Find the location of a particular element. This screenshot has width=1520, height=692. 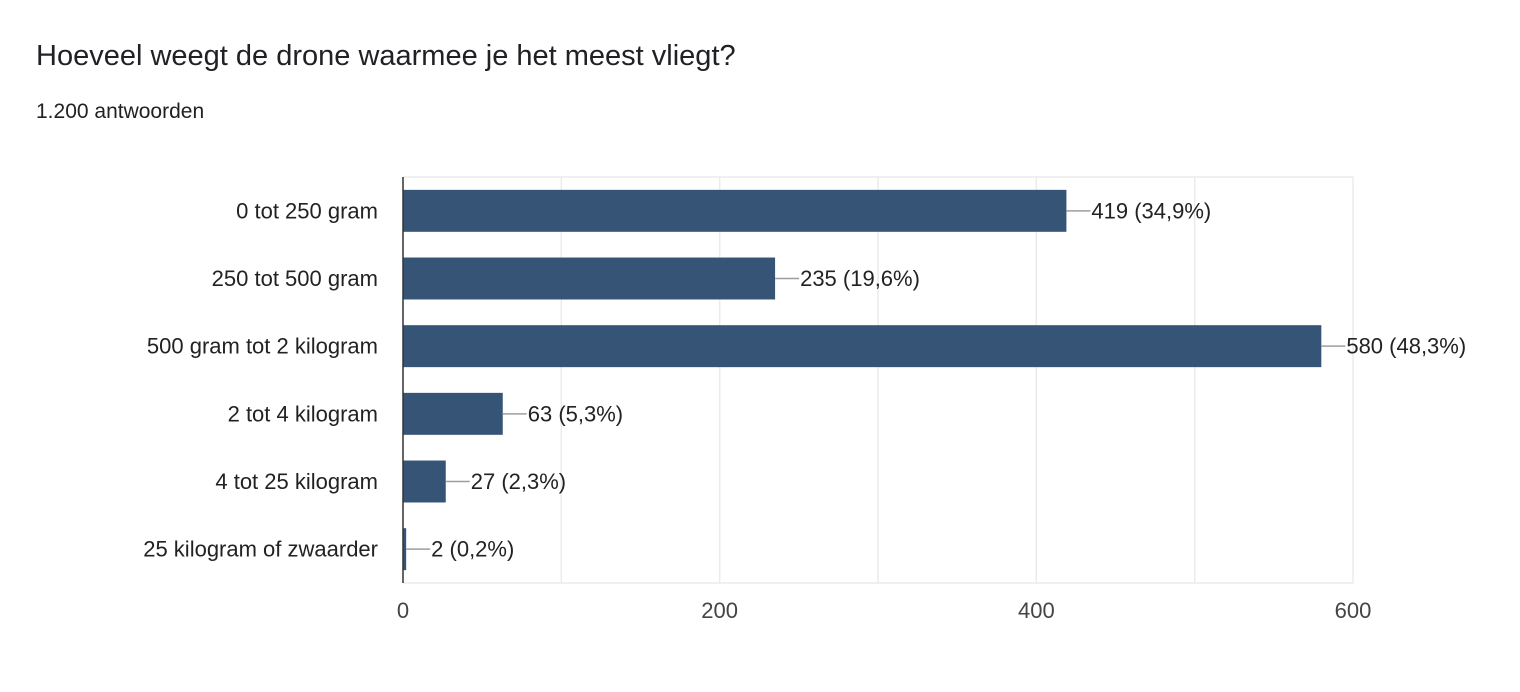

category-label: 500 gram tot 2 kilogram is located at coordinates (262, 346).